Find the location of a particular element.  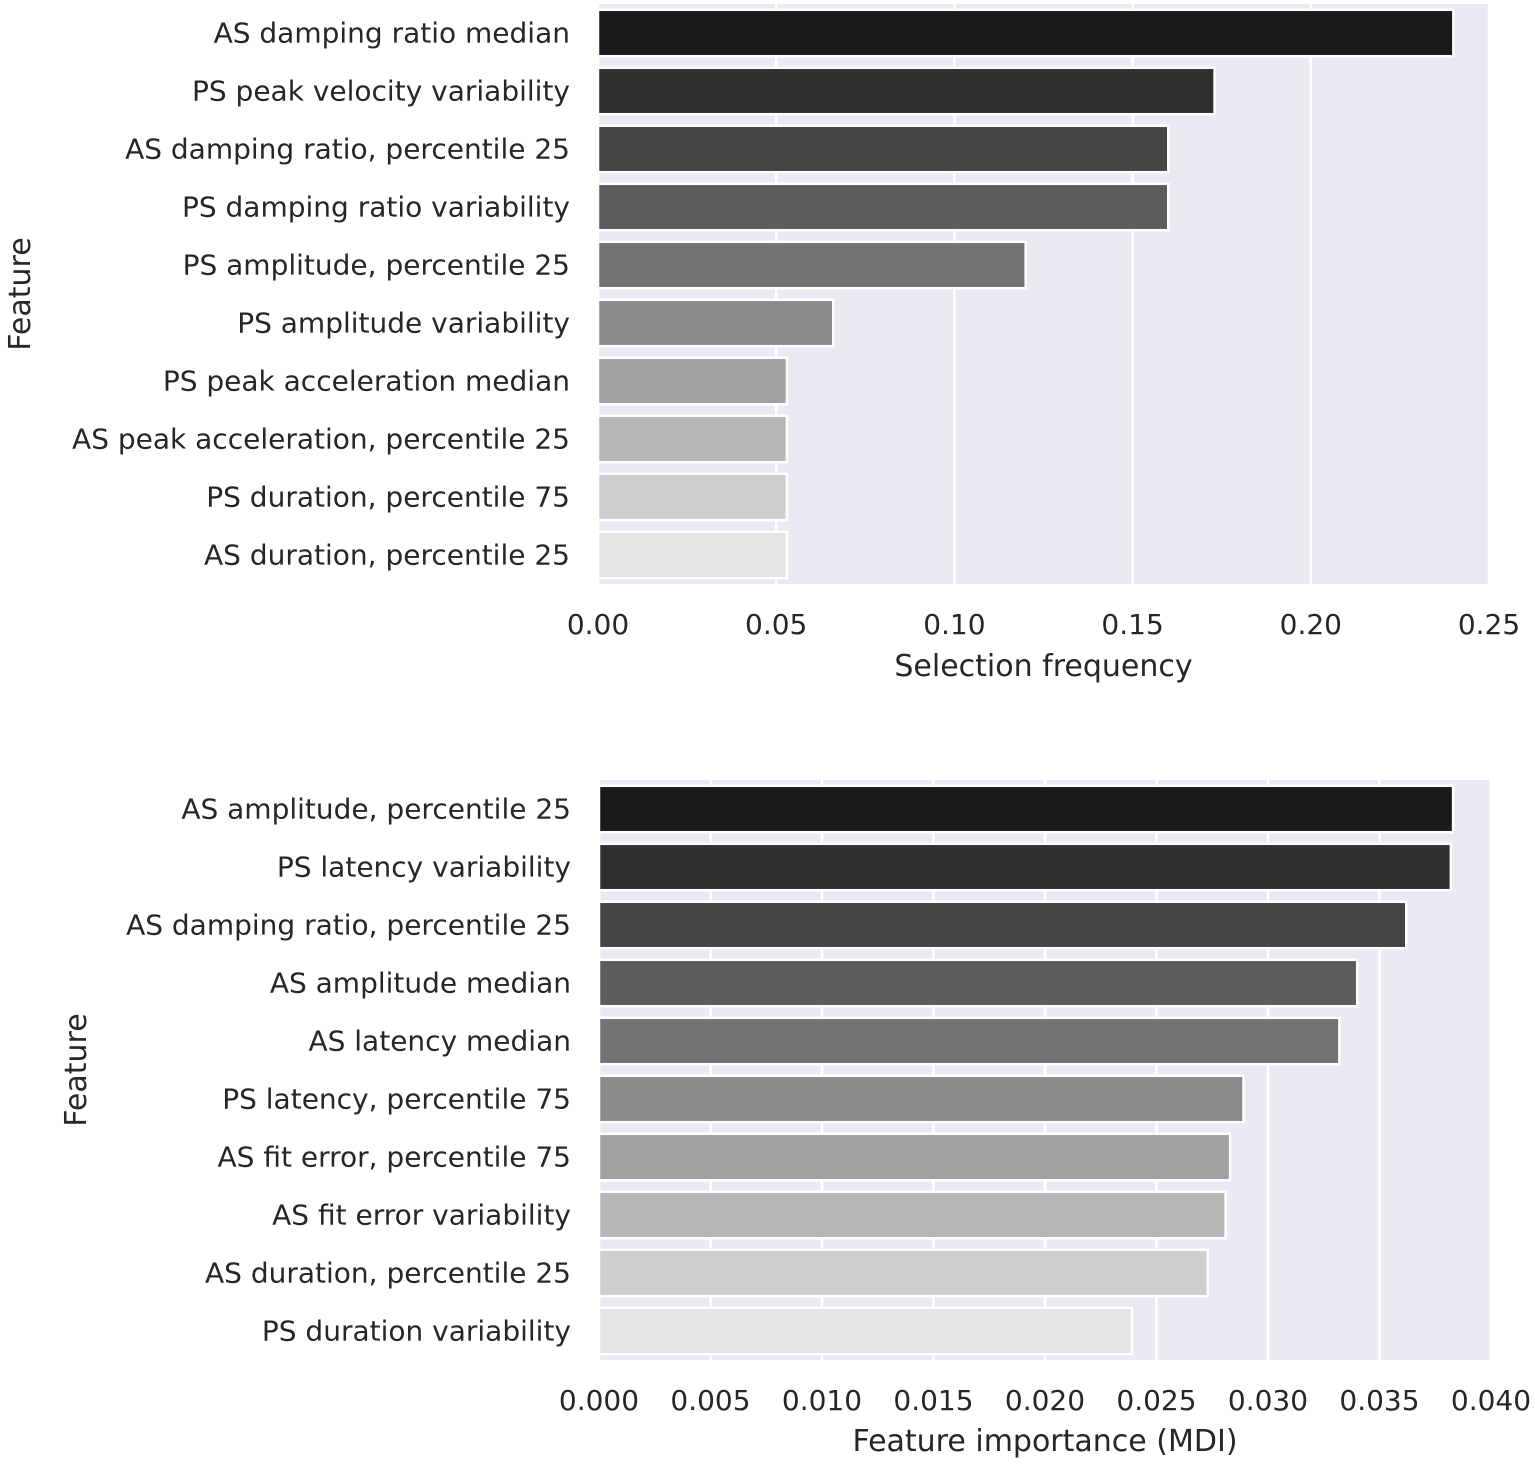

x-tick-label: 0.15 is located at coordinates (1132, 624).